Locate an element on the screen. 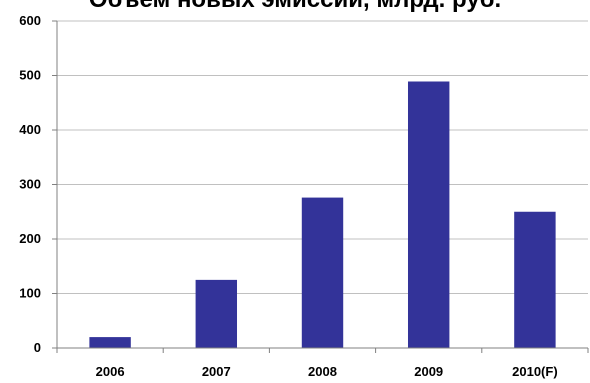 Image resolution: width=590 pixels, height=383 pixels. y-tick-labels: 0 100 200 300 400 500 600 is located at coordinates (30, 184).